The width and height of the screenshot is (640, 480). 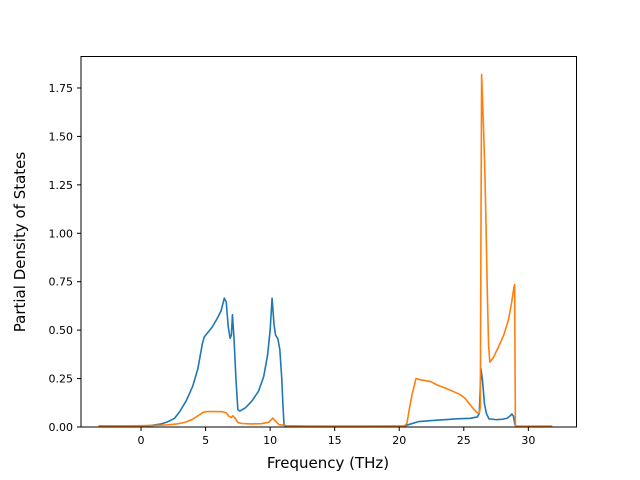 I want to click on x-tick-label: 15, so click(x=335, y=440).